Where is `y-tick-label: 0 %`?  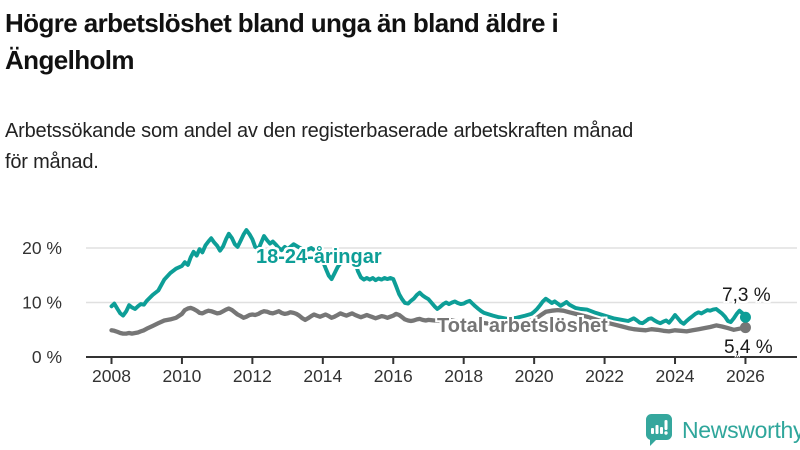 y-tick-label: 0 % is located at coordinates (47, 357).